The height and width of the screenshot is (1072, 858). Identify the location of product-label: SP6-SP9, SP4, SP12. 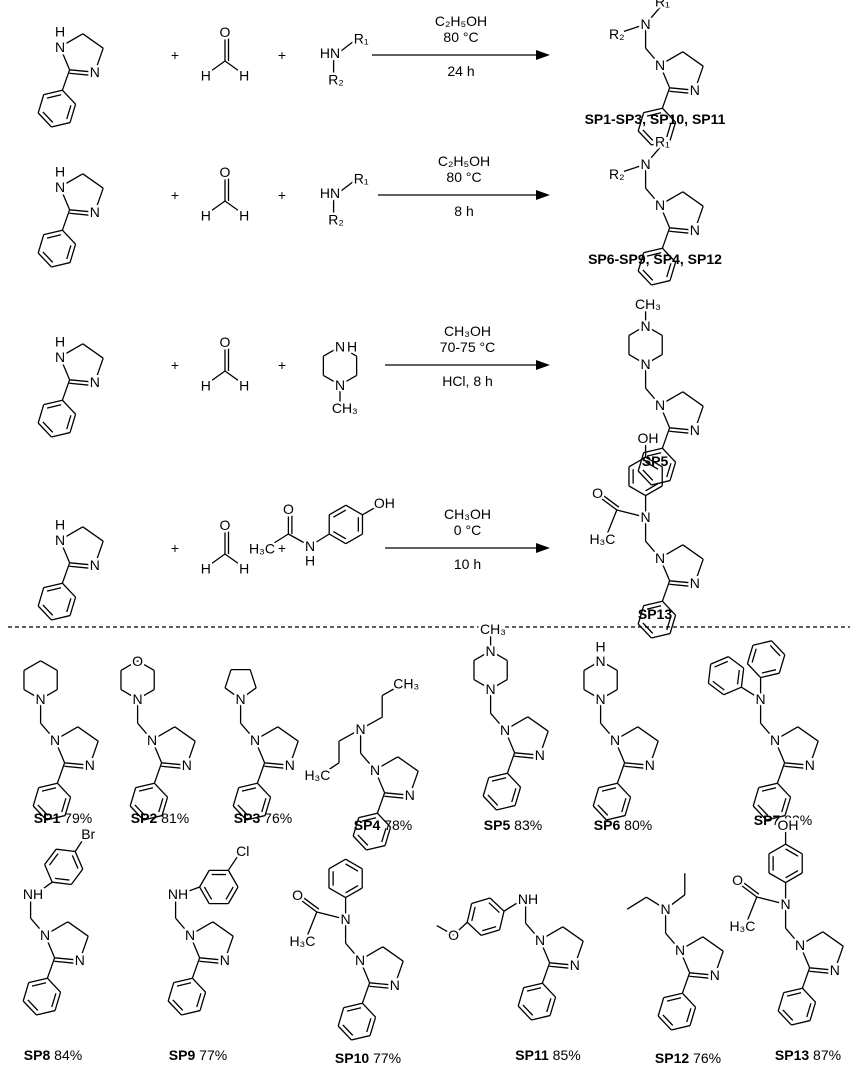
(655, 259).